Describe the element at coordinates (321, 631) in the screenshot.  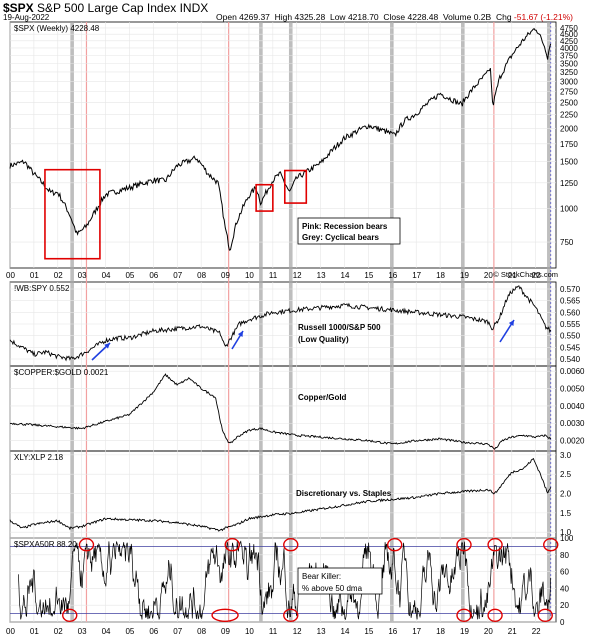
I see `x-tick-label-bottom: 13` at that location.